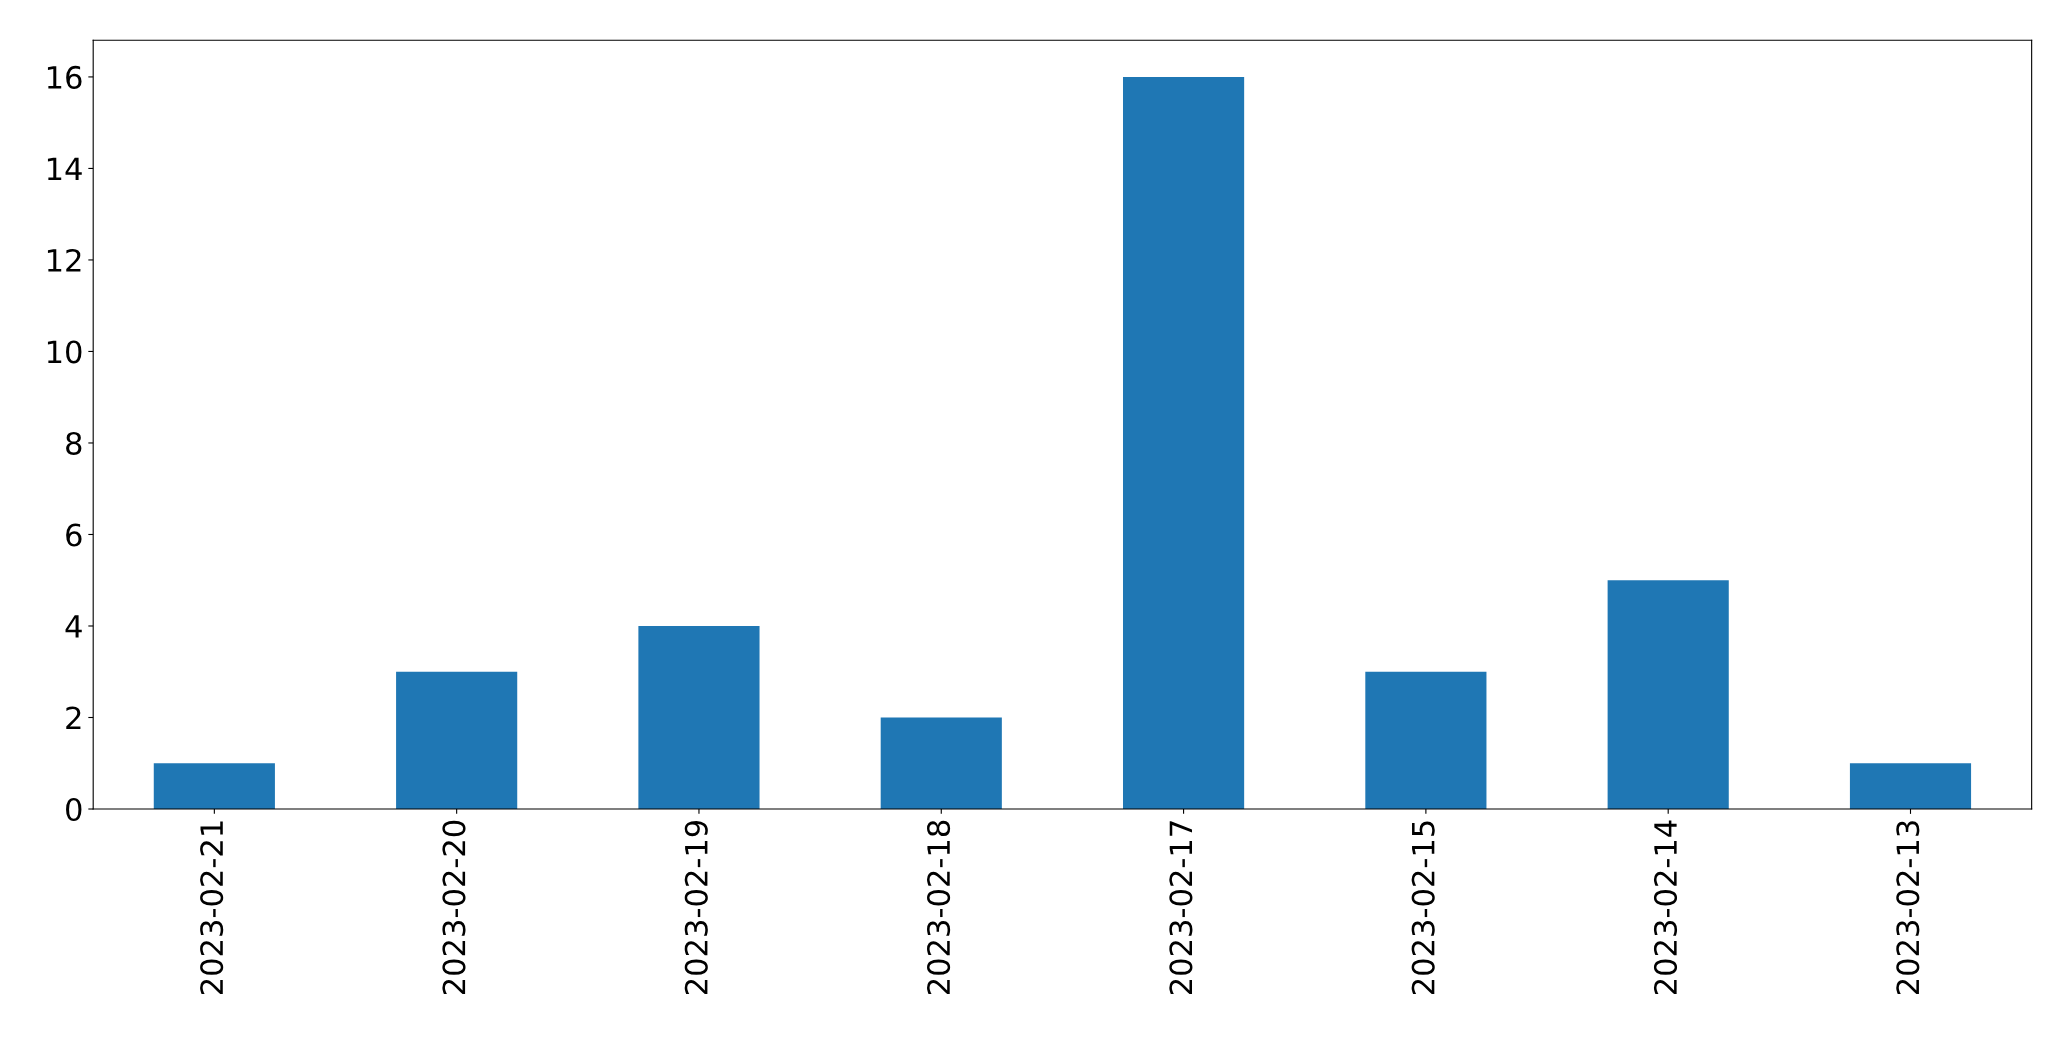  I want to click on y-tick-label: 0, so click(74, 809).